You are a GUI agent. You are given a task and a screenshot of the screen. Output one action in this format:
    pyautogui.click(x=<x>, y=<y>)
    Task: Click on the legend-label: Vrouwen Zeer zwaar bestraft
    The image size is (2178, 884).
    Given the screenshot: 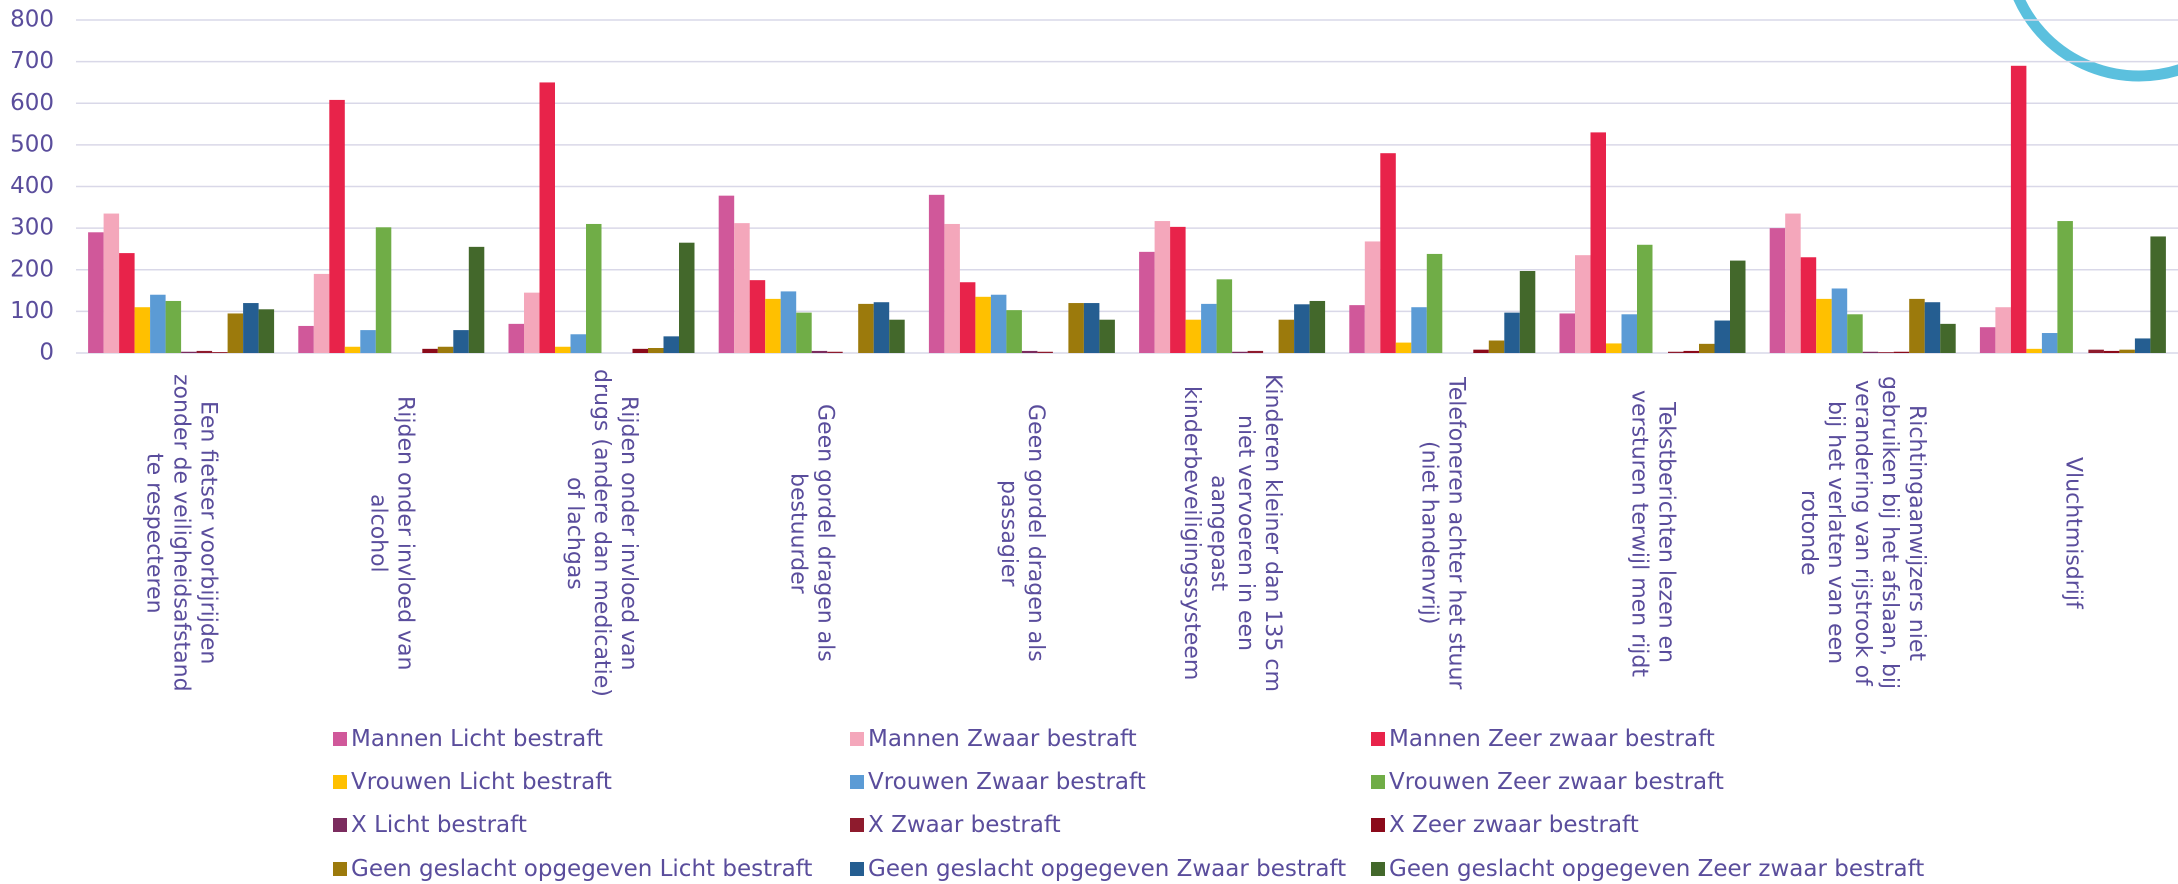 What is the action you would take?
    pyautogui.click(x=1556, y=782)
    